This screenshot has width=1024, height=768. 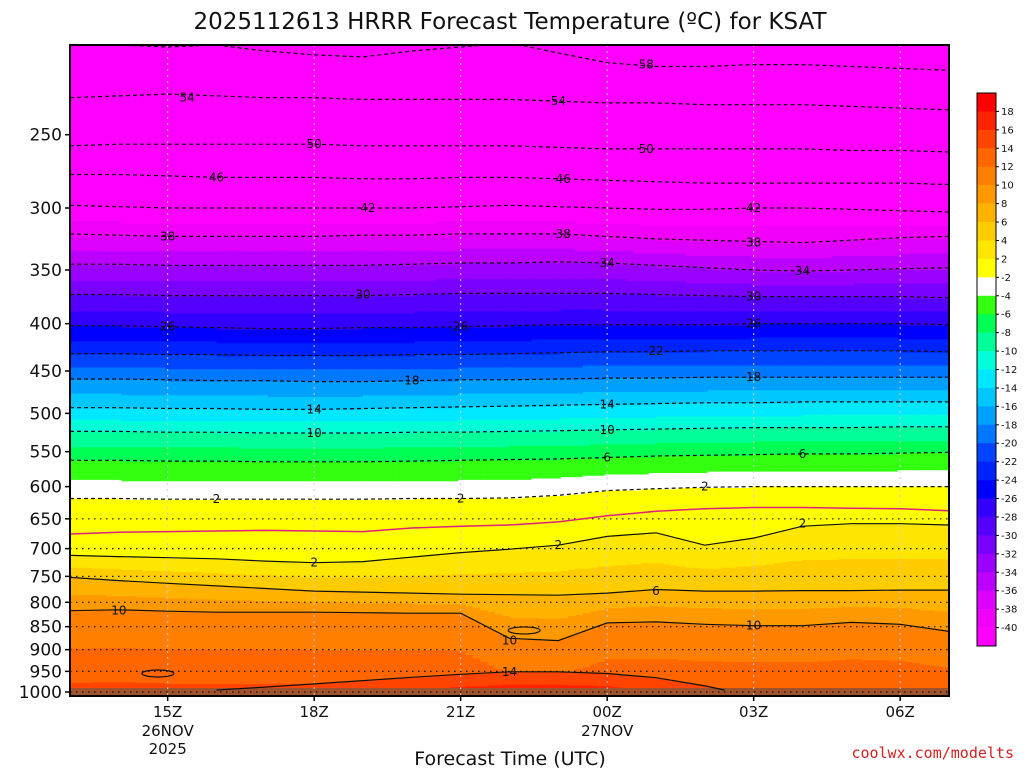 I want to click on credit-text: coolwx.com/modelts, so click(x=932, y=753).